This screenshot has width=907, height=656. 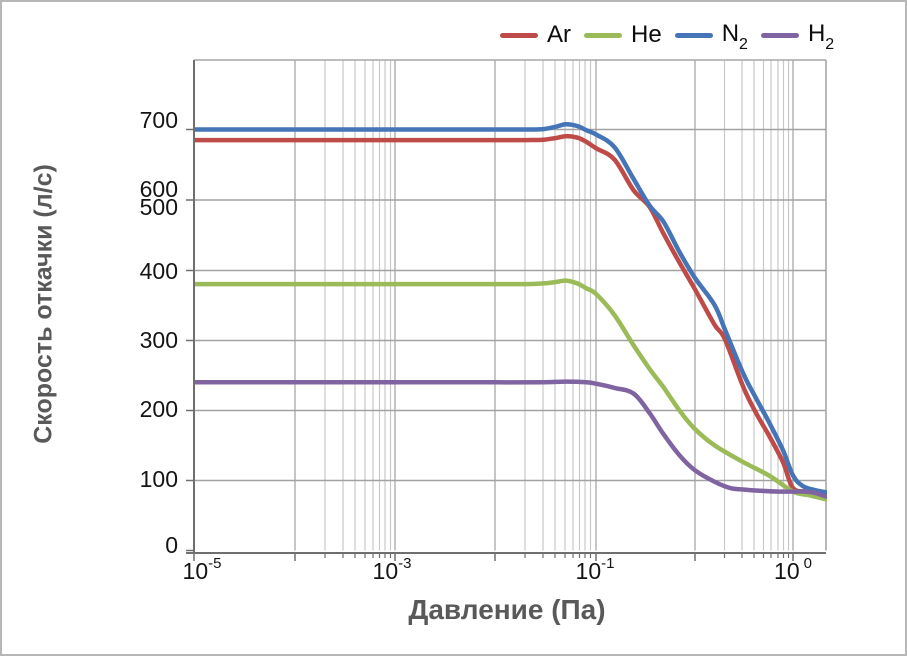 I want to click on y-tick-label: 100, so click(x=158, y=479).